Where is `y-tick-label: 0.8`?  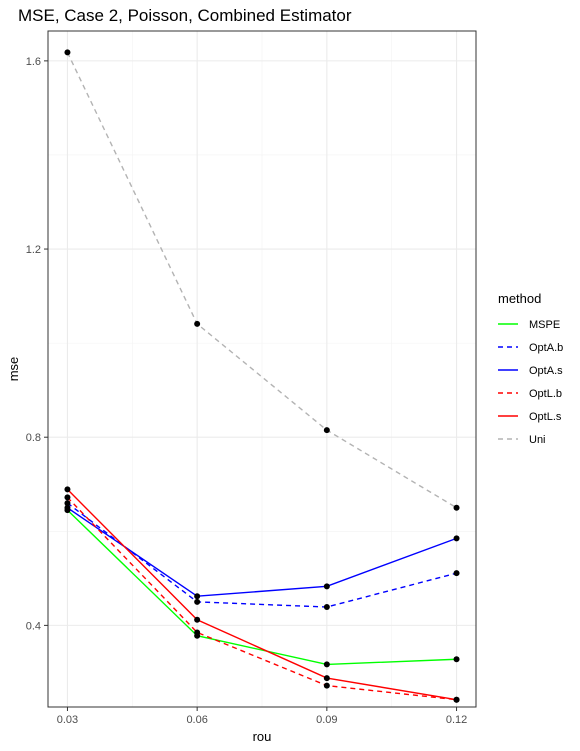 y-tick-label: 0.8 is located at coordinates (33, 438).